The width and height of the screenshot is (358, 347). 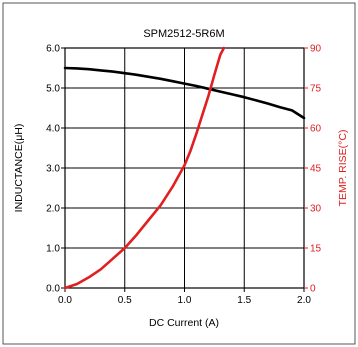 I want to click on chart-title: SPM2512-5R6M, so click(x=183, y=34).